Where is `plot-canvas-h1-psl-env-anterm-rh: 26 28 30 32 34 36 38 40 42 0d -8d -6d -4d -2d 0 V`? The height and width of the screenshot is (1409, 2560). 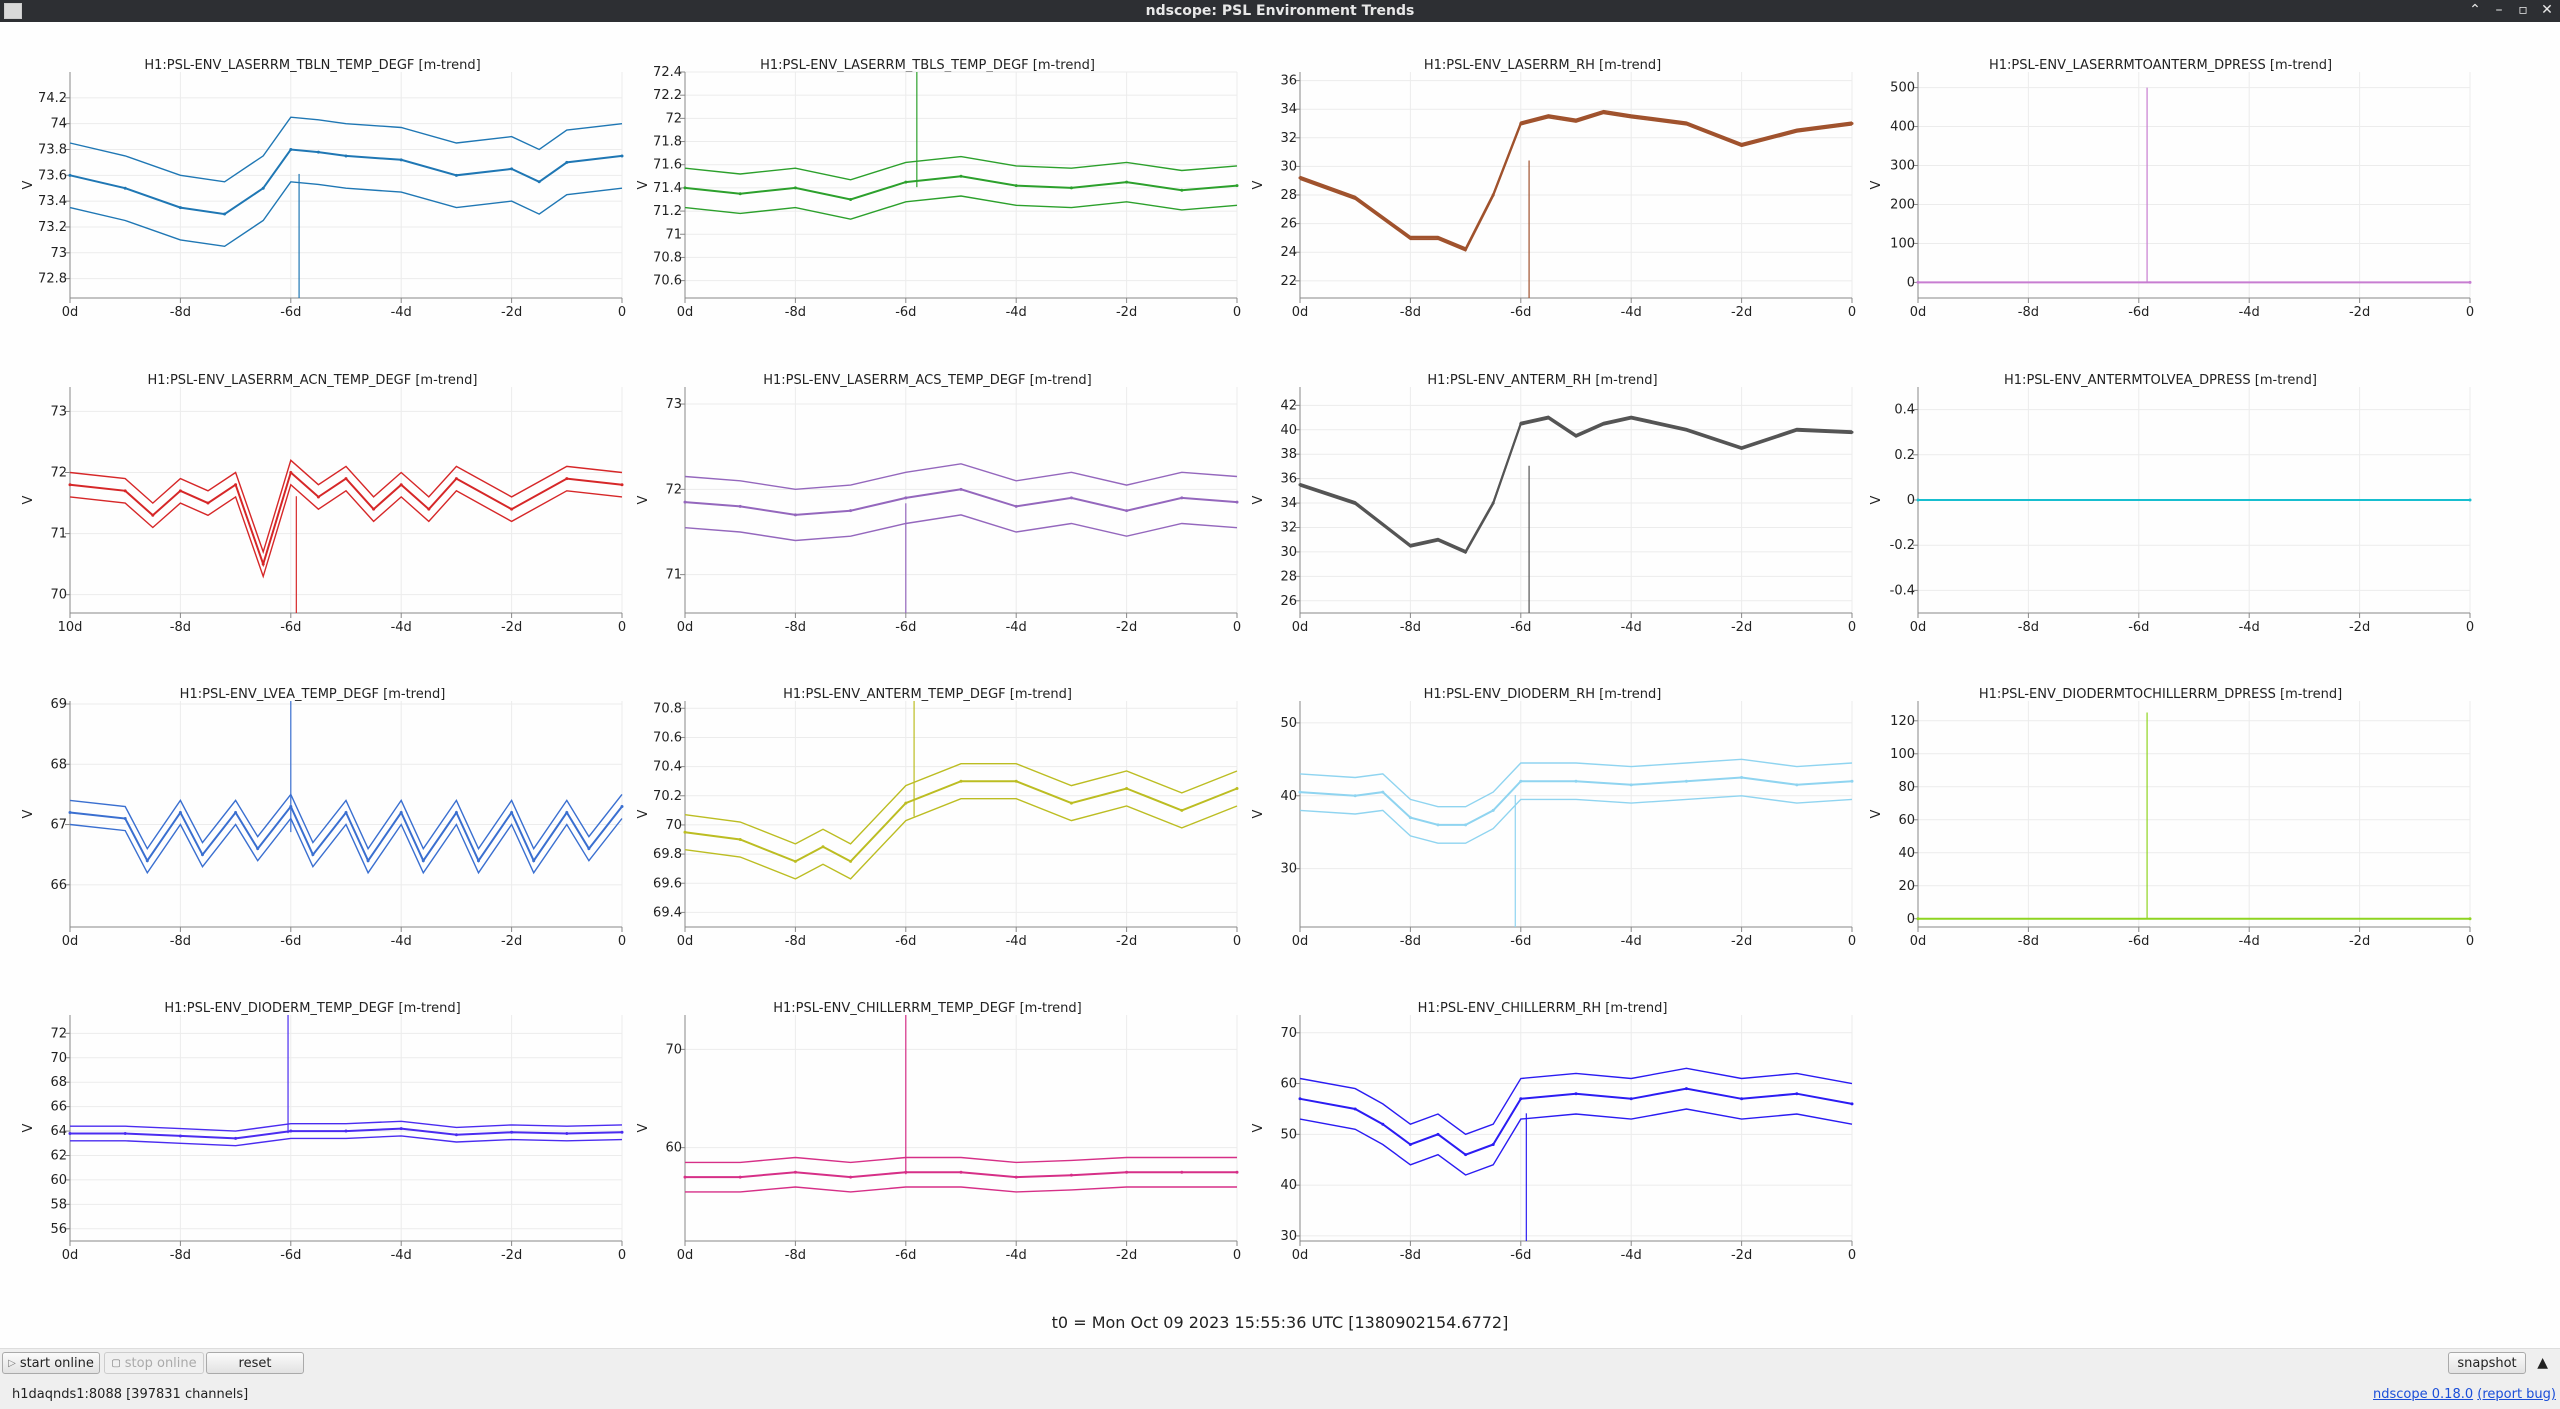 plot-canvas-h1-psl-env-anterm-rh: 26 28 30 32 34 36 38 40 42 0d -8d -6d -4d -2d 0 V is located at coordinates (1543, 495).